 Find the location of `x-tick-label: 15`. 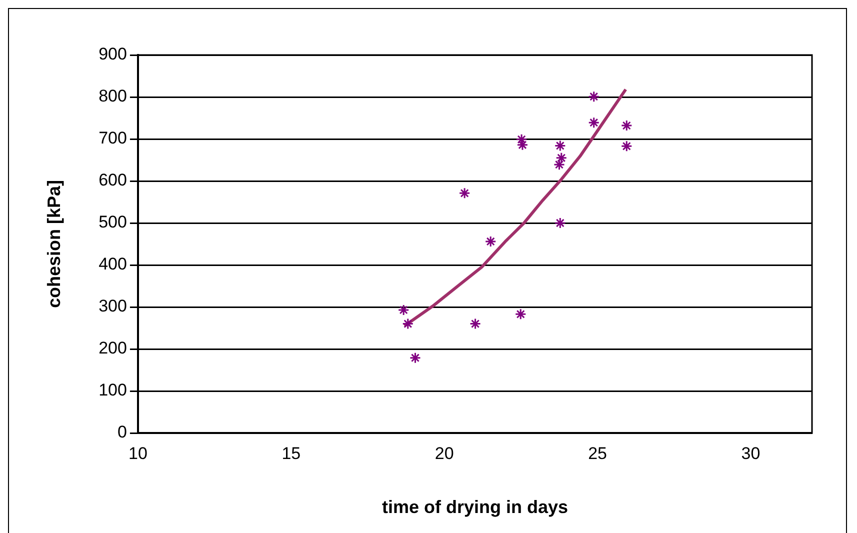

x-tick-label: 15 is located at coordinates (291, 453).